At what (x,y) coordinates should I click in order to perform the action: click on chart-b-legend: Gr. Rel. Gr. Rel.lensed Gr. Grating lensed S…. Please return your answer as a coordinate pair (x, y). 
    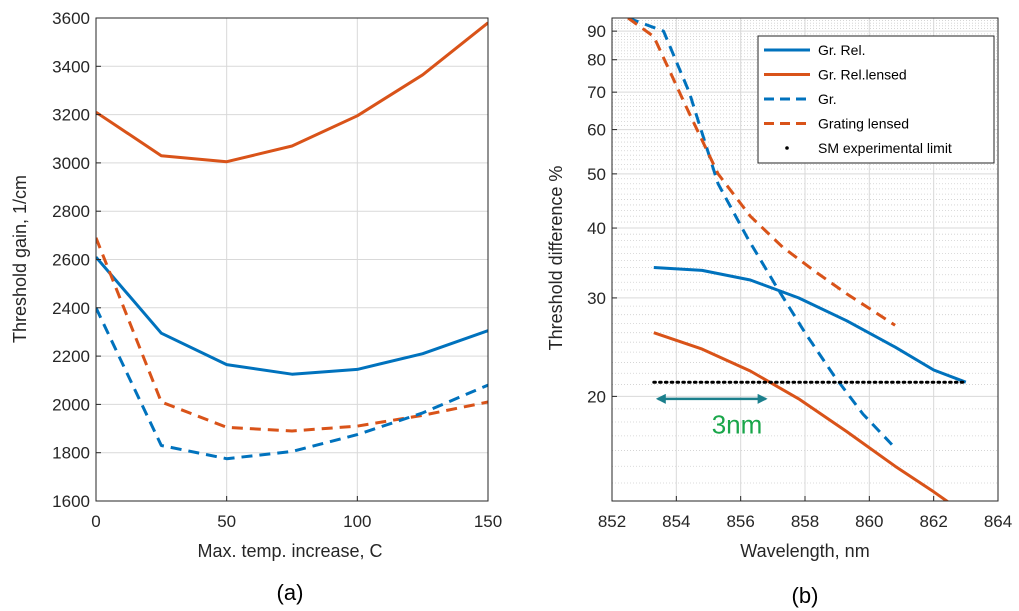
    Looking at the image, I should click on (876, 99).